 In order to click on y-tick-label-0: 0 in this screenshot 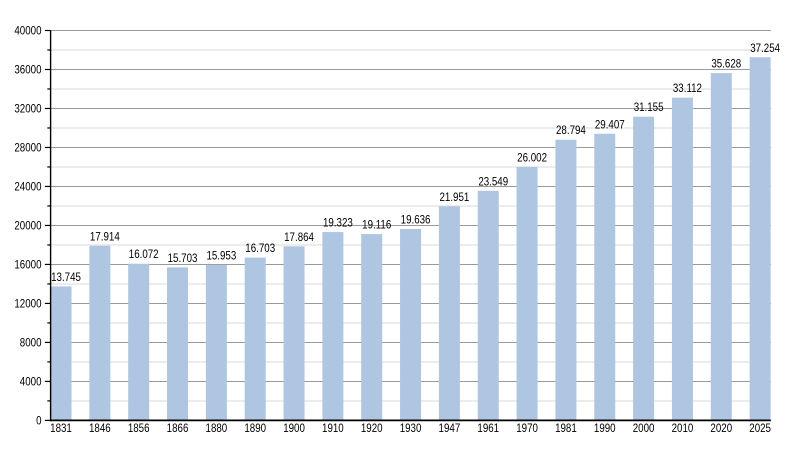, I will do `click(38, 421)`.